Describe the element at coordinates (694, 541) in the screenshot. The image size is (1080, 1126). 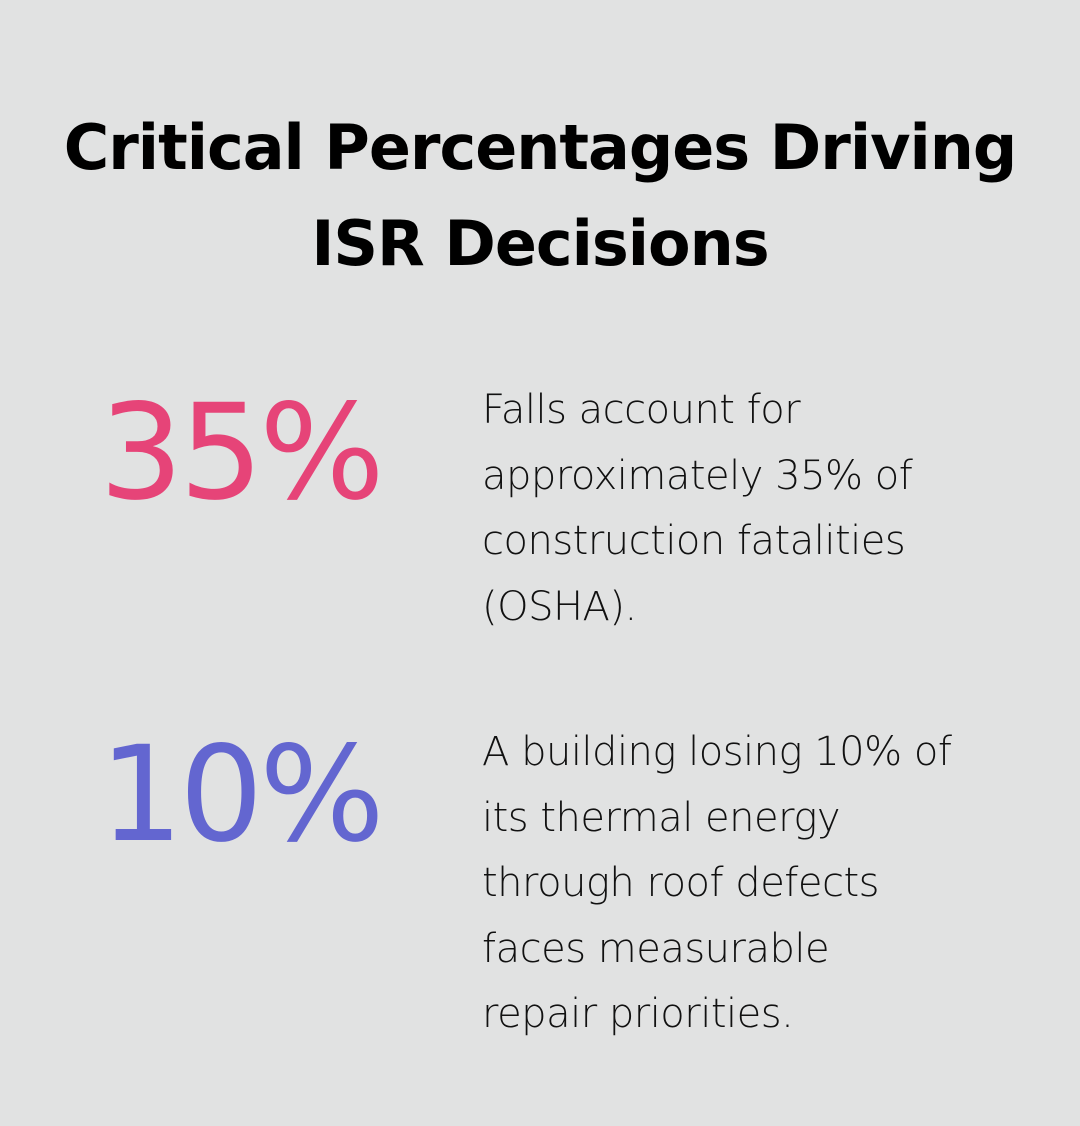
I see `stat-description-line: construction fatalities` at that location.